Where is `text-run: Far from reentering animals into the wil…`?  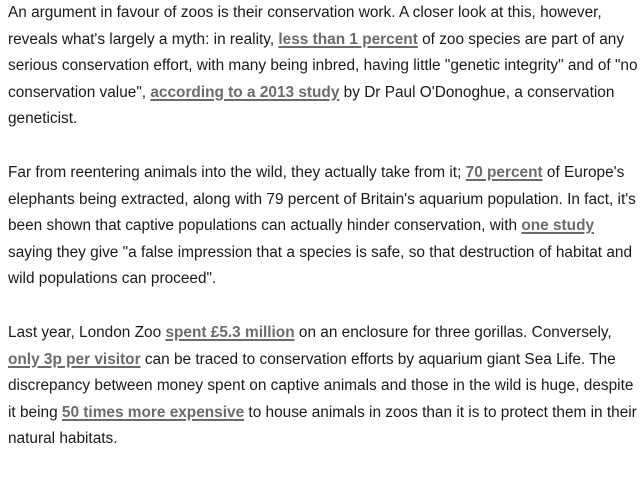
text-run: Far from reentering animals into the wil… is located at coordinates (237, 172).